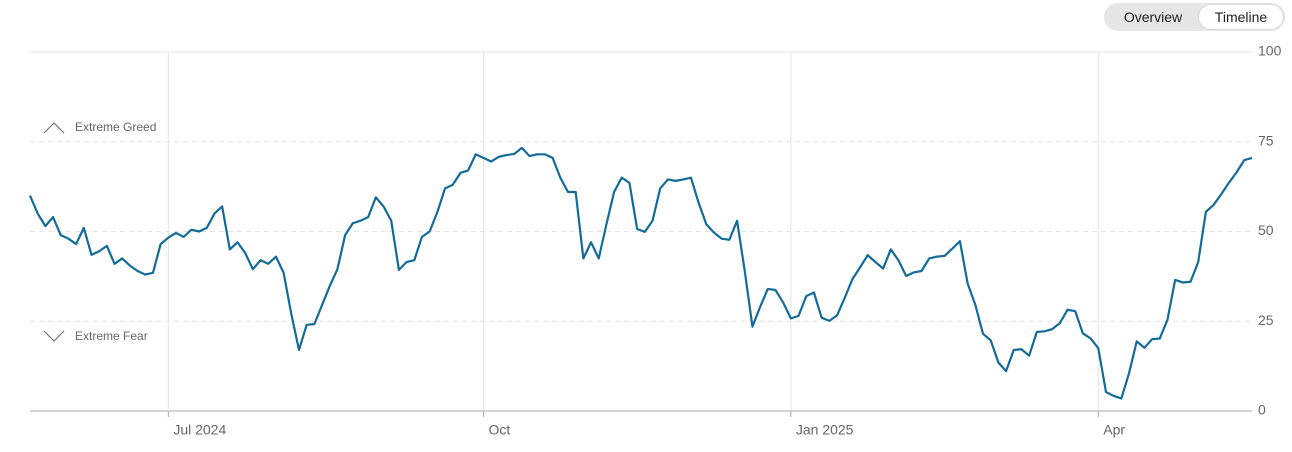  Describe the element at coordinates (54, 336) in the screenshot. I see `fear-icon` at that location.